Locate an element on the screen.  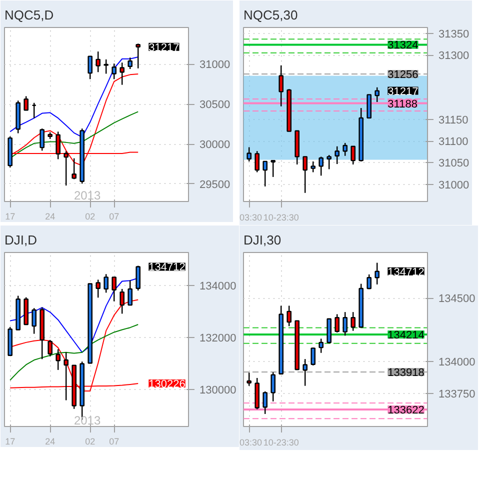
y-tick-label: 31300 is located at coordinates (454, 56).